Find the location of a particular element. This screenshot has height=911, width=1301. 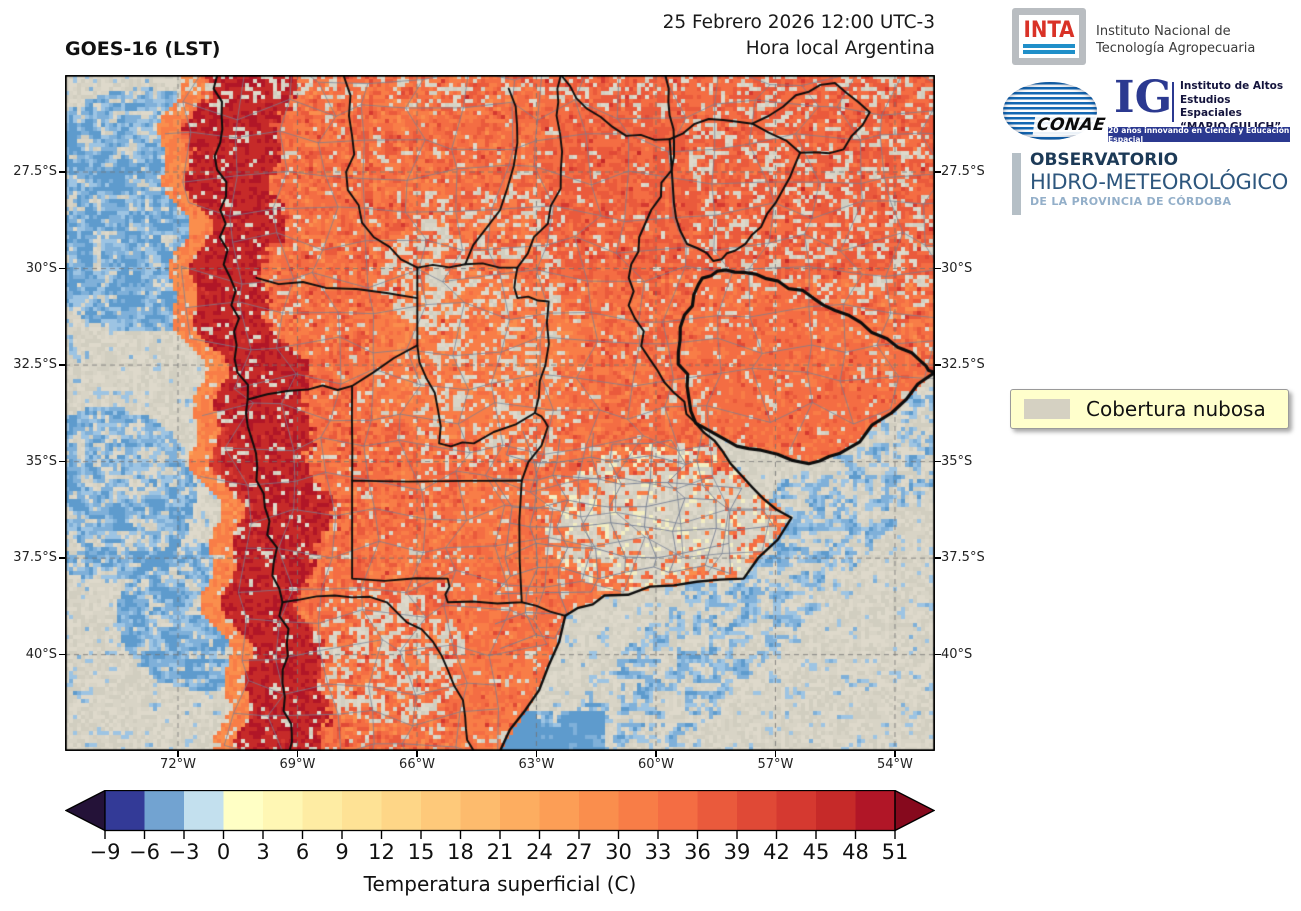

ig-logo-letters: IG is located at coordinates (1143, 97).